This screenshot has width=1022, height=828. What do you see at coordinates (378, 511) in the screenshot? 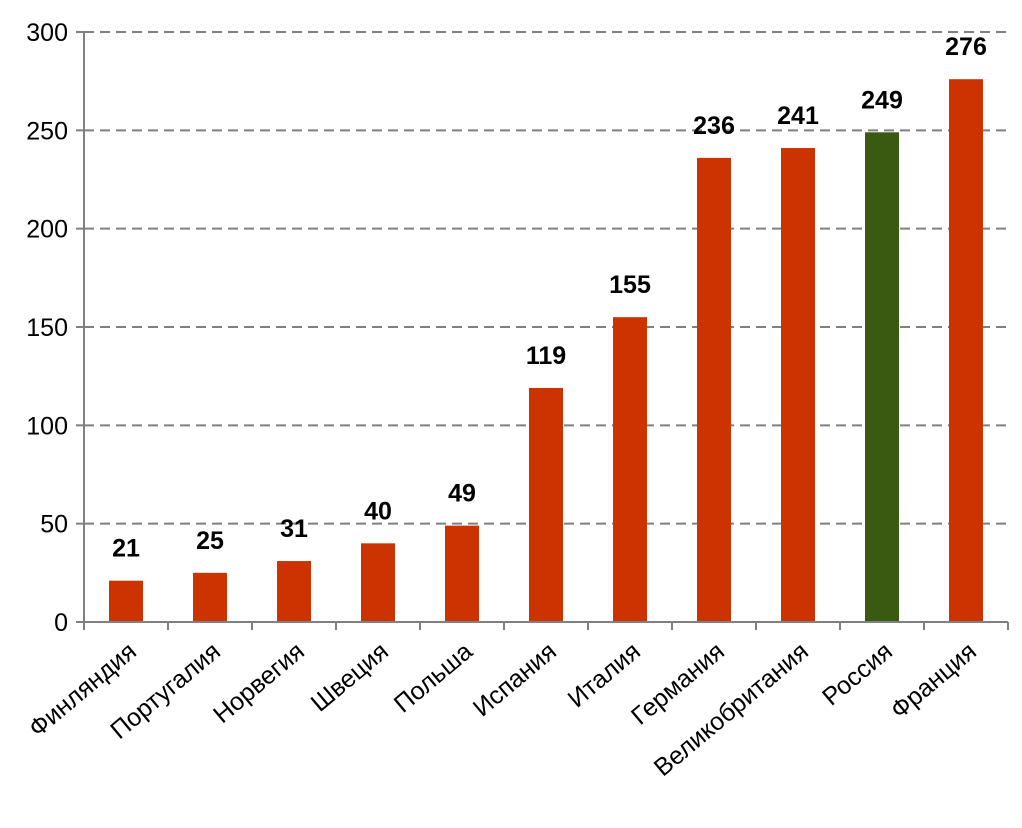
I see `bar-value-label: 40` at bounding box center [378, 511].